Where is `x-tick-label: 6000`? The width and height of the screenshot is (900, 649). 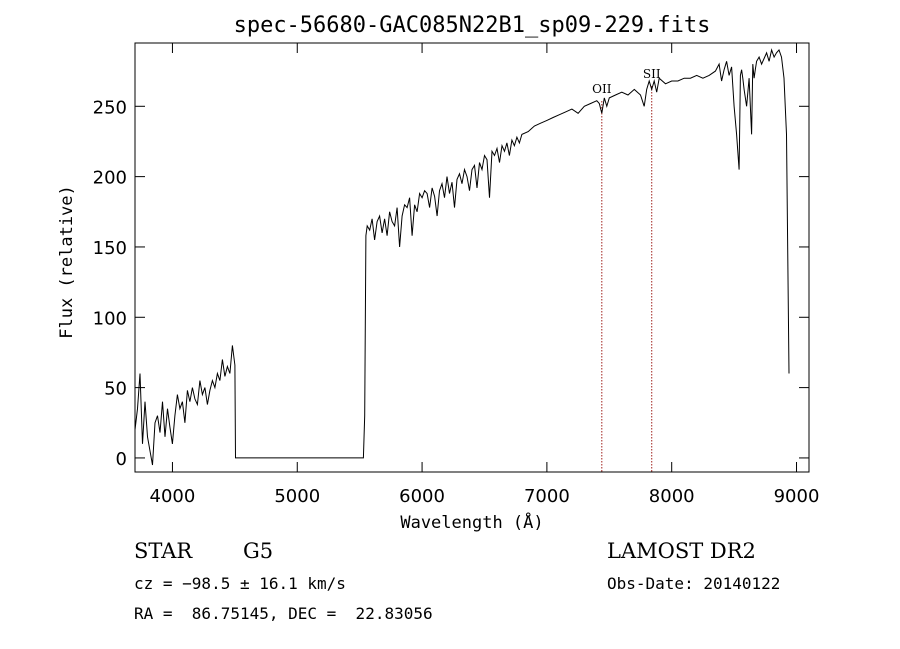
x-tick-label: 6000 is located at coordinates (422, 496).